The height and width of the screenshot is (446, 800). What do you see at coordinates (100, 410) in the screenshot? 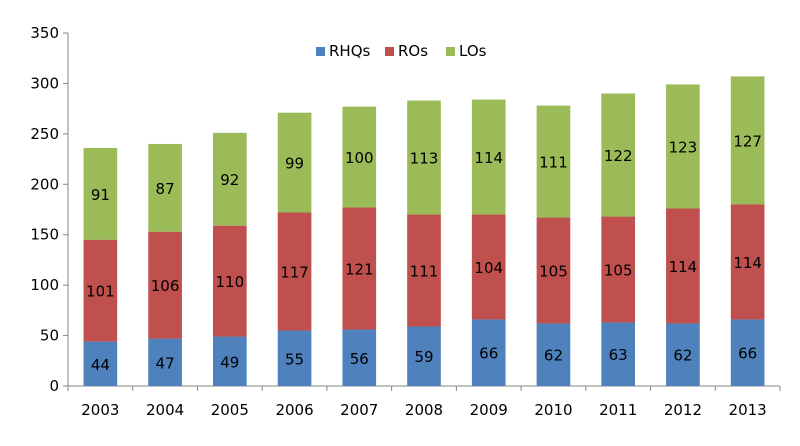
I see `x-tick-label: 2003` at bounding box center [100, 410].